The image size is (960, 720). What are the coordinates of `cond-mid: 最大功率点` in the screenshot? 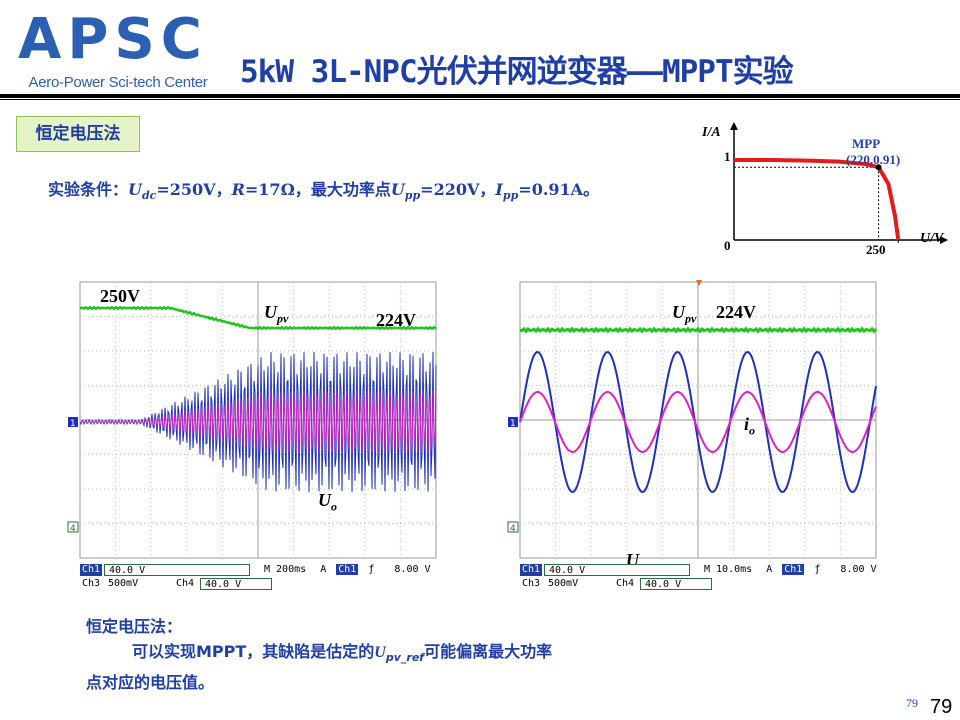 It's located at (350, 189).